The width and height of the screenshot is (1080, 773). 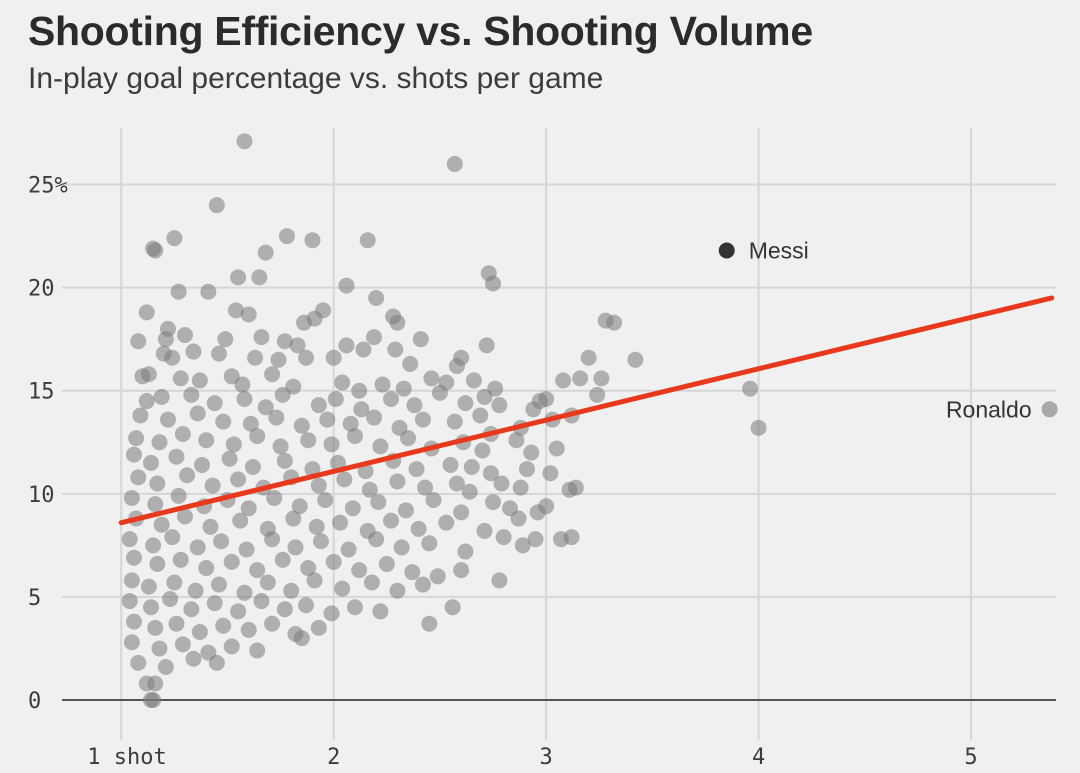 I want to click on y-tick-label: 5, so click(x=34, y=598).